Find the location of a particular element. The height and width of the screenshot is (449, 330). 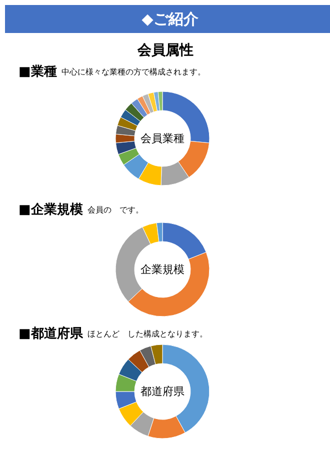

chart-title: ■都道府県 is located at coordinates (51, 334).